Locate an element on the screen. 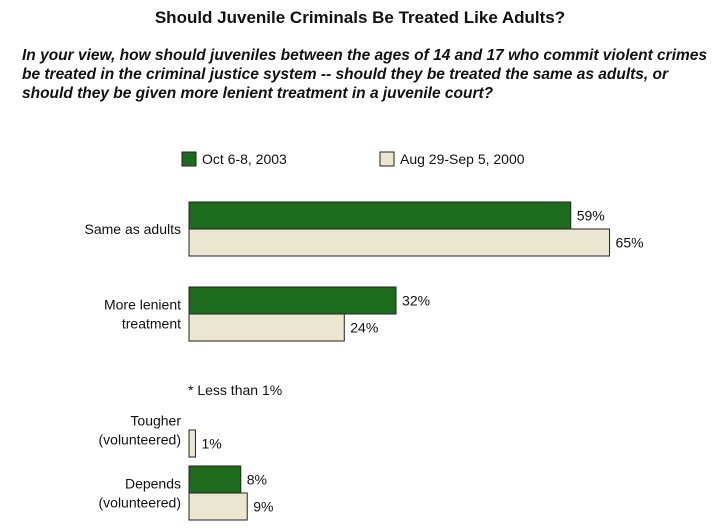 The image size is (720, 529). data-label-aug-2000: 24% is located at coordinates (364, 328).